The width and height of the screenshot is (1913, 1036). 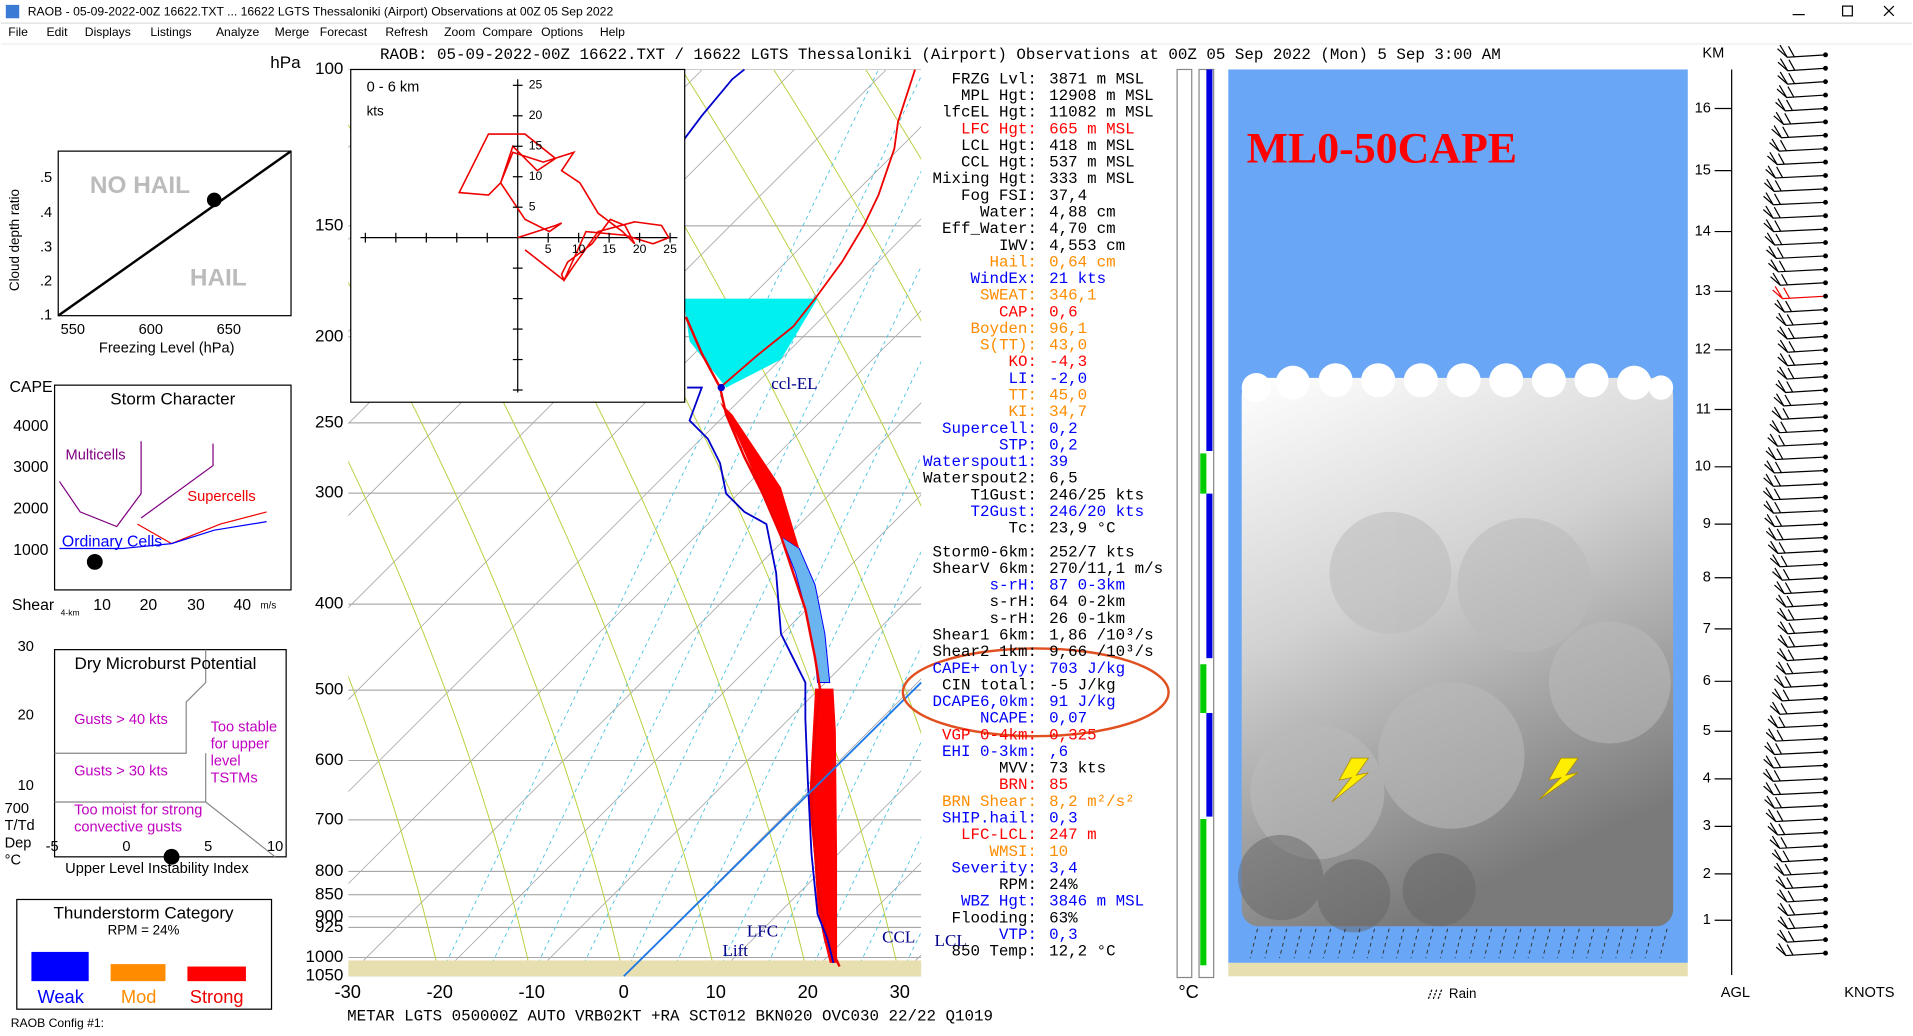 I want to click on maximize-button, so click(x=1847, y=11).